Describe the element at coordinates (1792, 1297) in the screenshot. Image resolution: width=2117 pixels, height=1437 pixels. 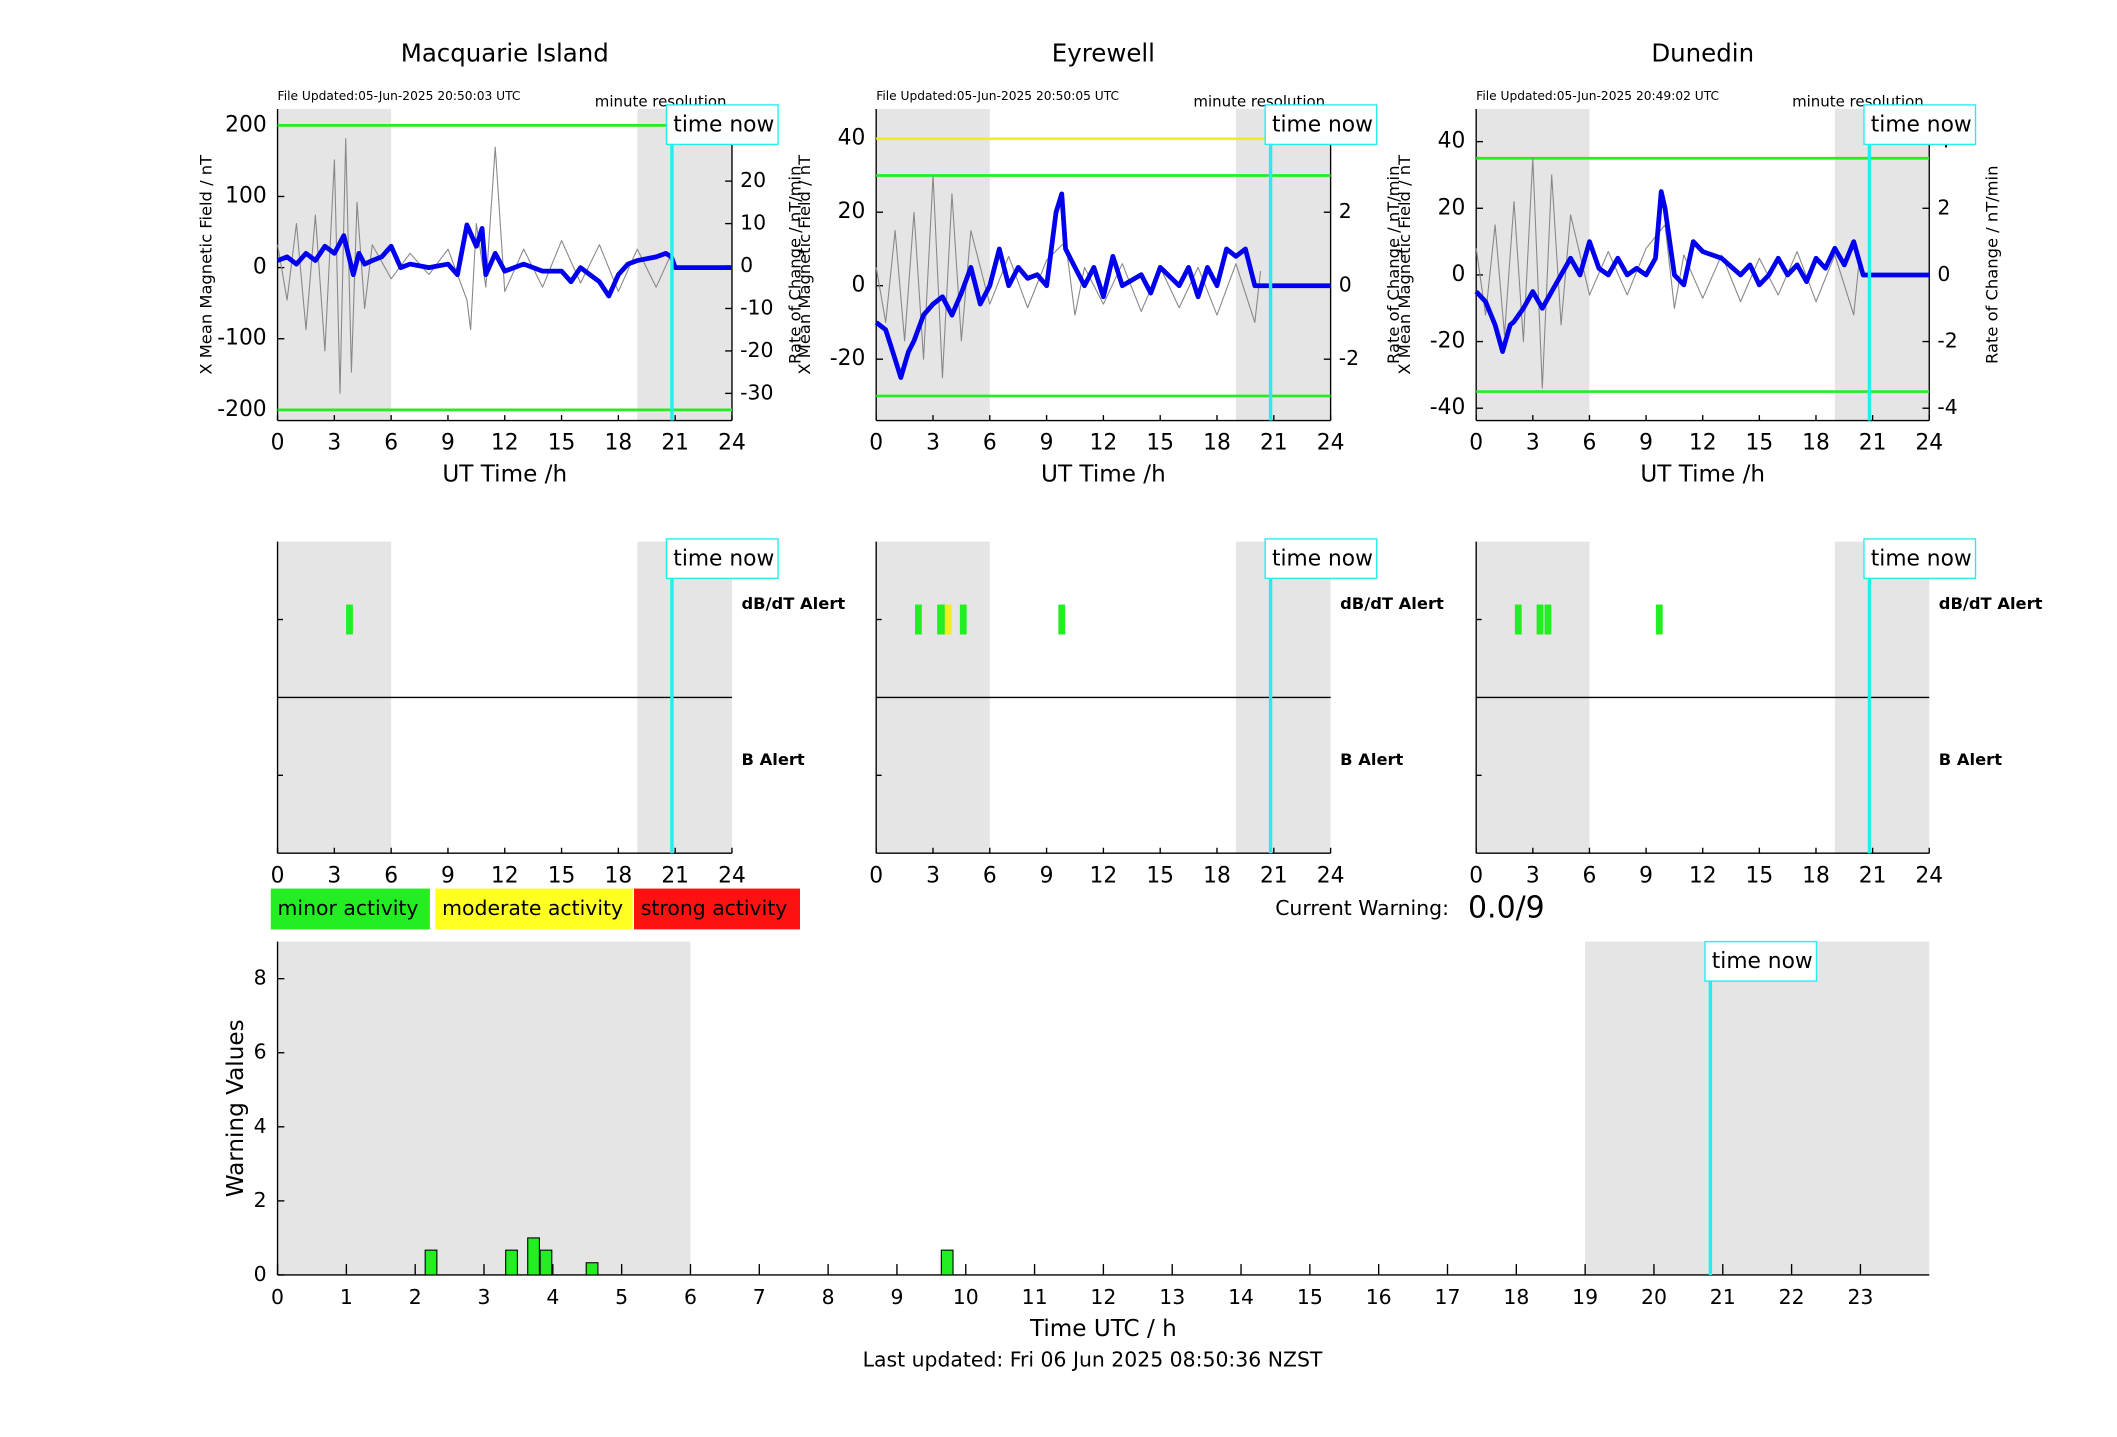
I see `x-tick-label: 22` at that location.